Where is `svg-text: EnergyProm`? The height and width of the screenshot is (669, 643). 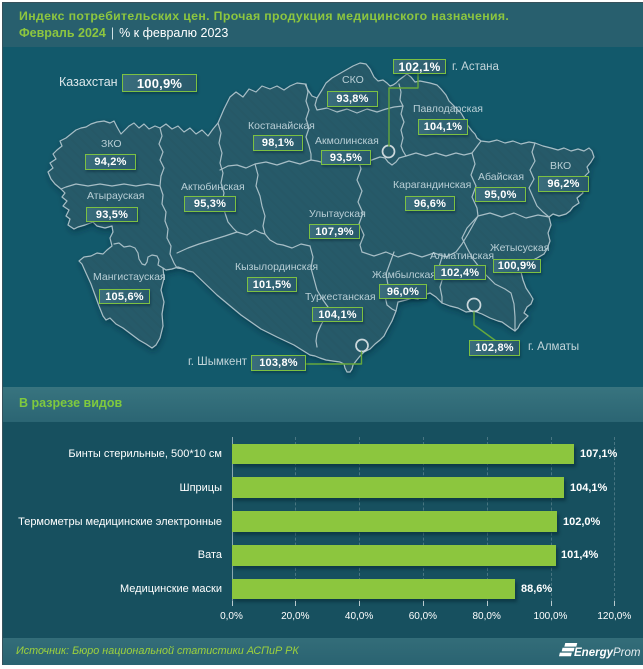
svg-text: EnergyProm is located at coordinates (607, 653).